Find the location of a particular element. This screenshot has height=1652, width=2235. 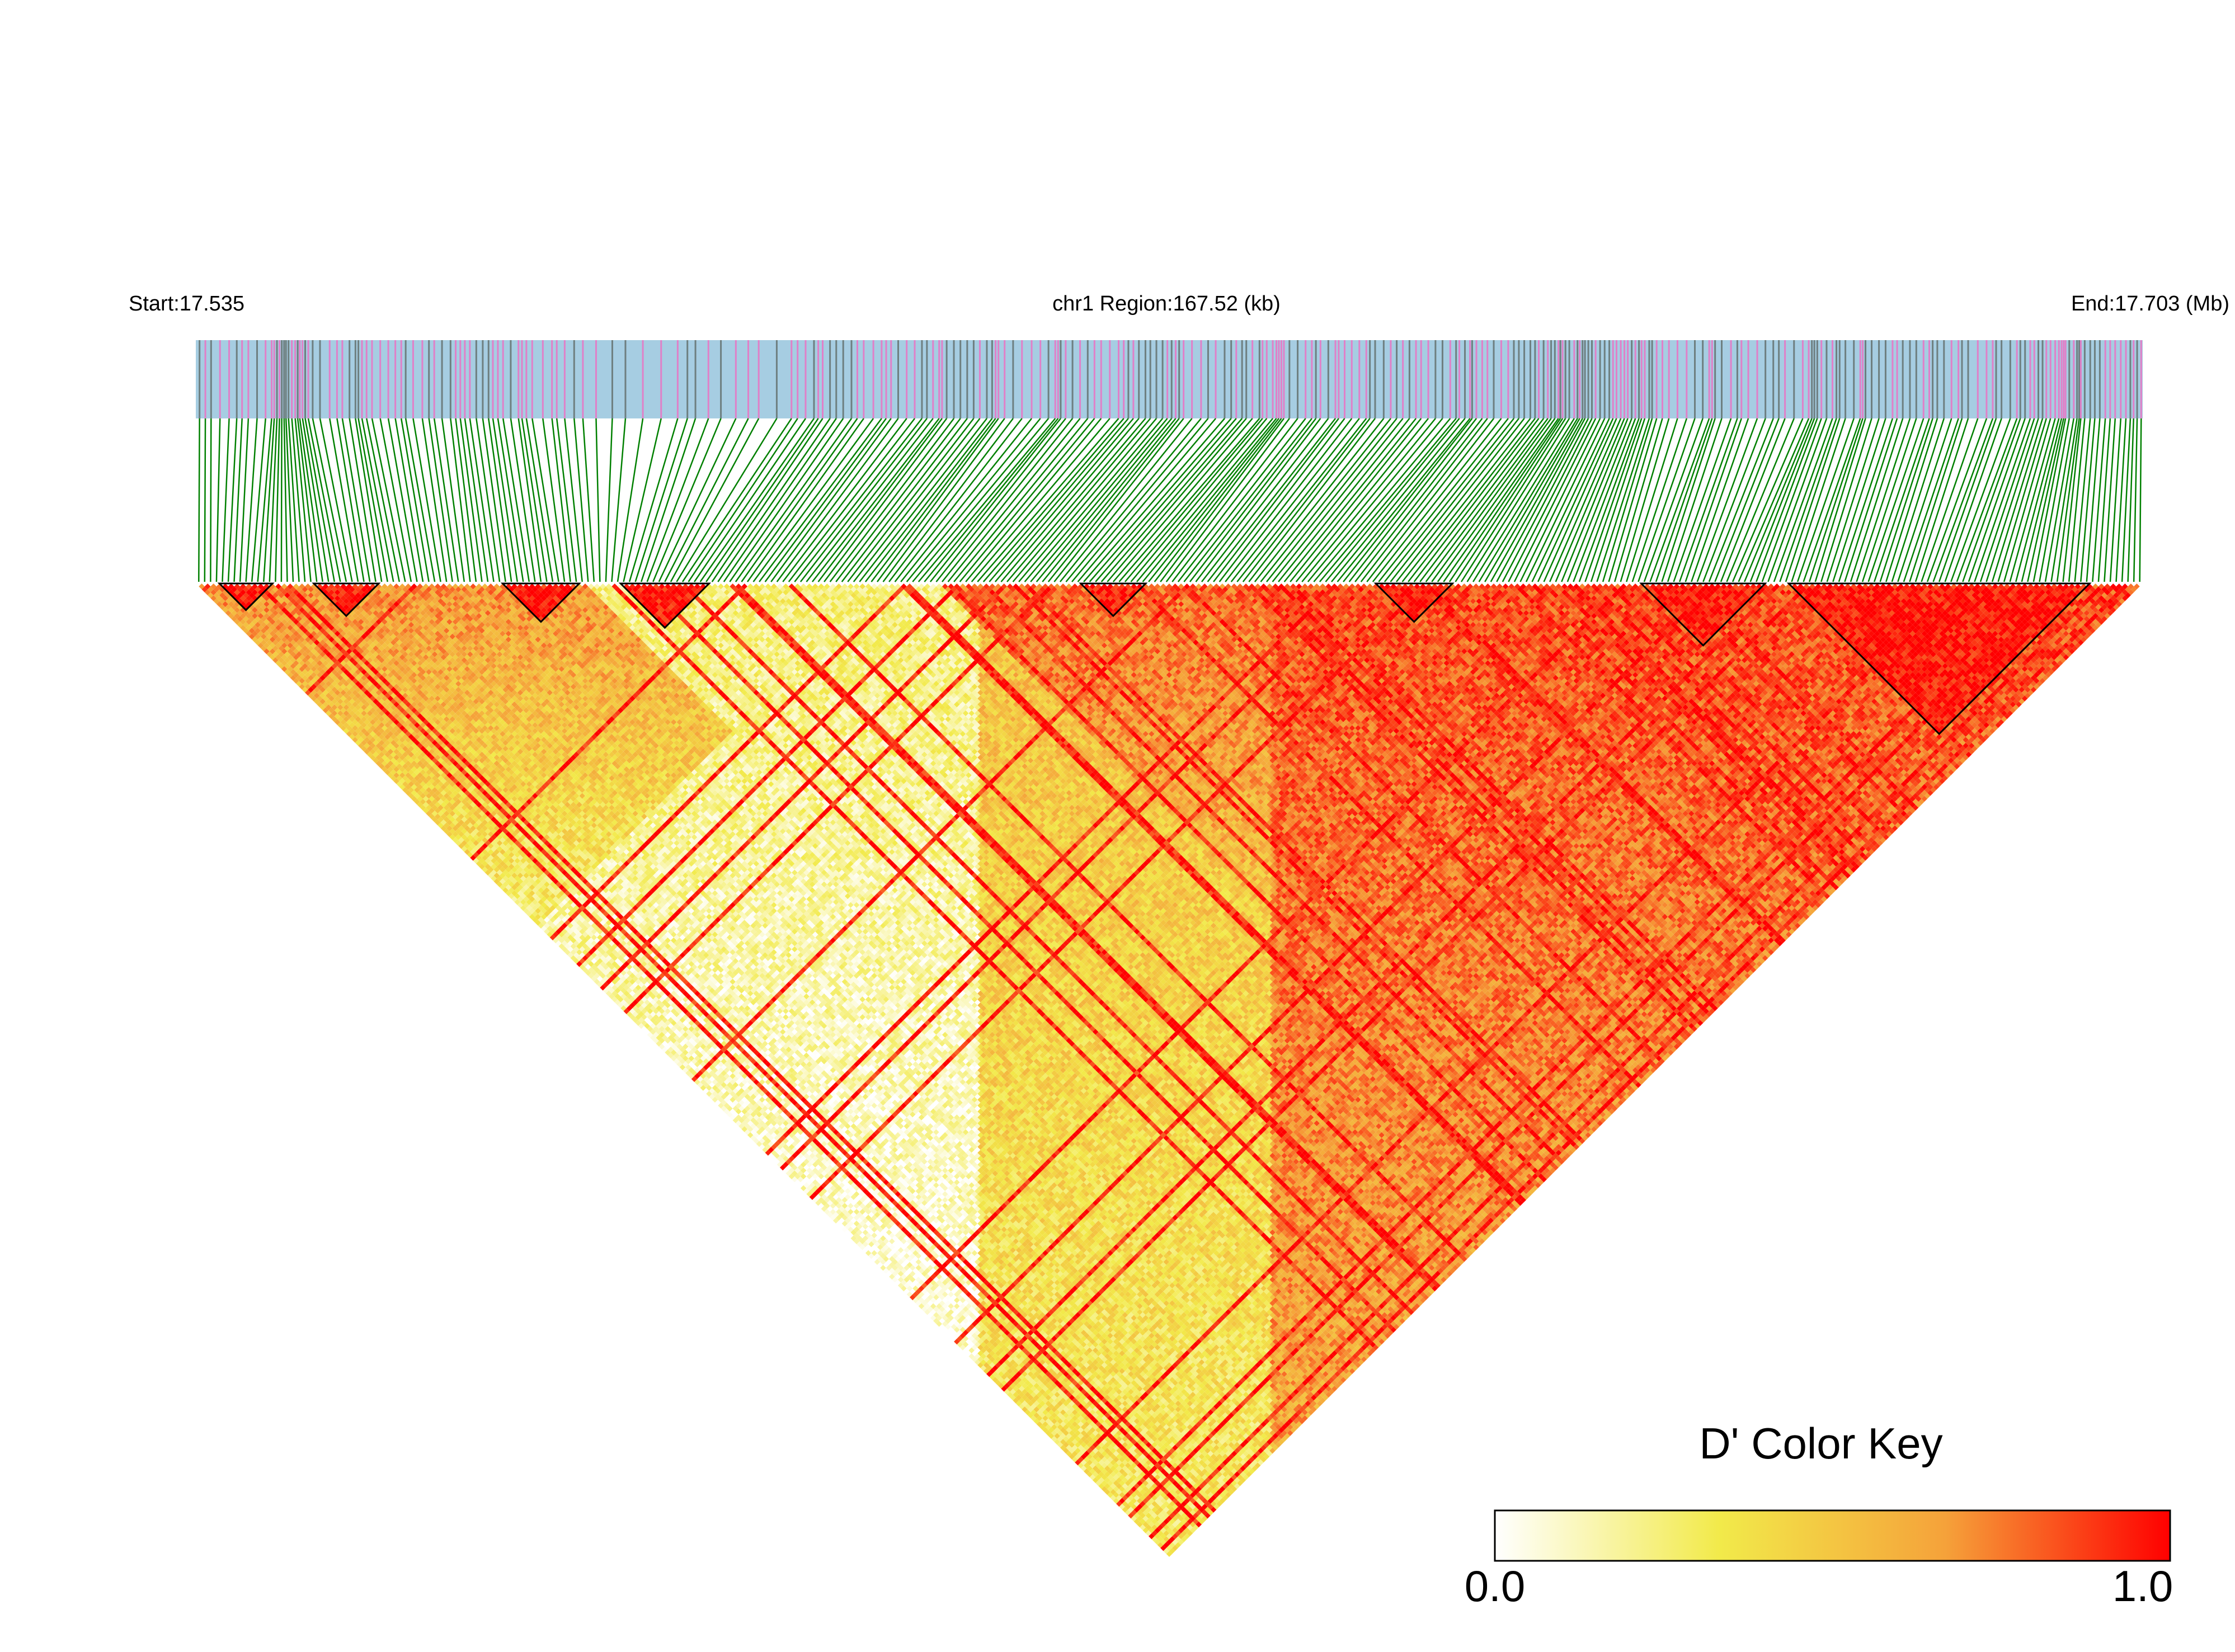

snp-connector-lines is located at coordinates (1170, 500).